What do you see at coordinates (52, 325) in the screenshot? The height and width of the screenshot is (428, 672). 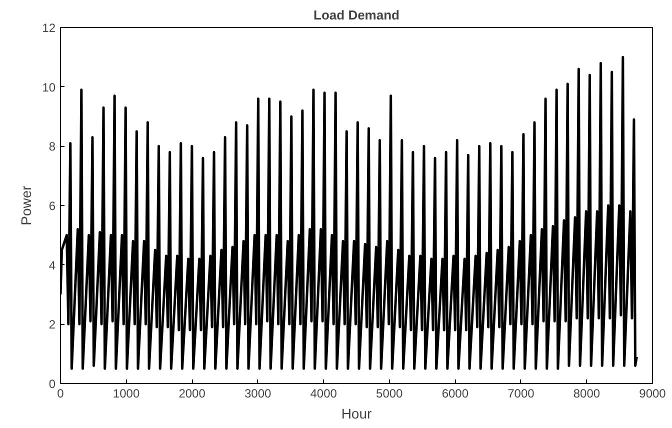 I see `y-tick-label: 2` at bounding box center [52, 325].